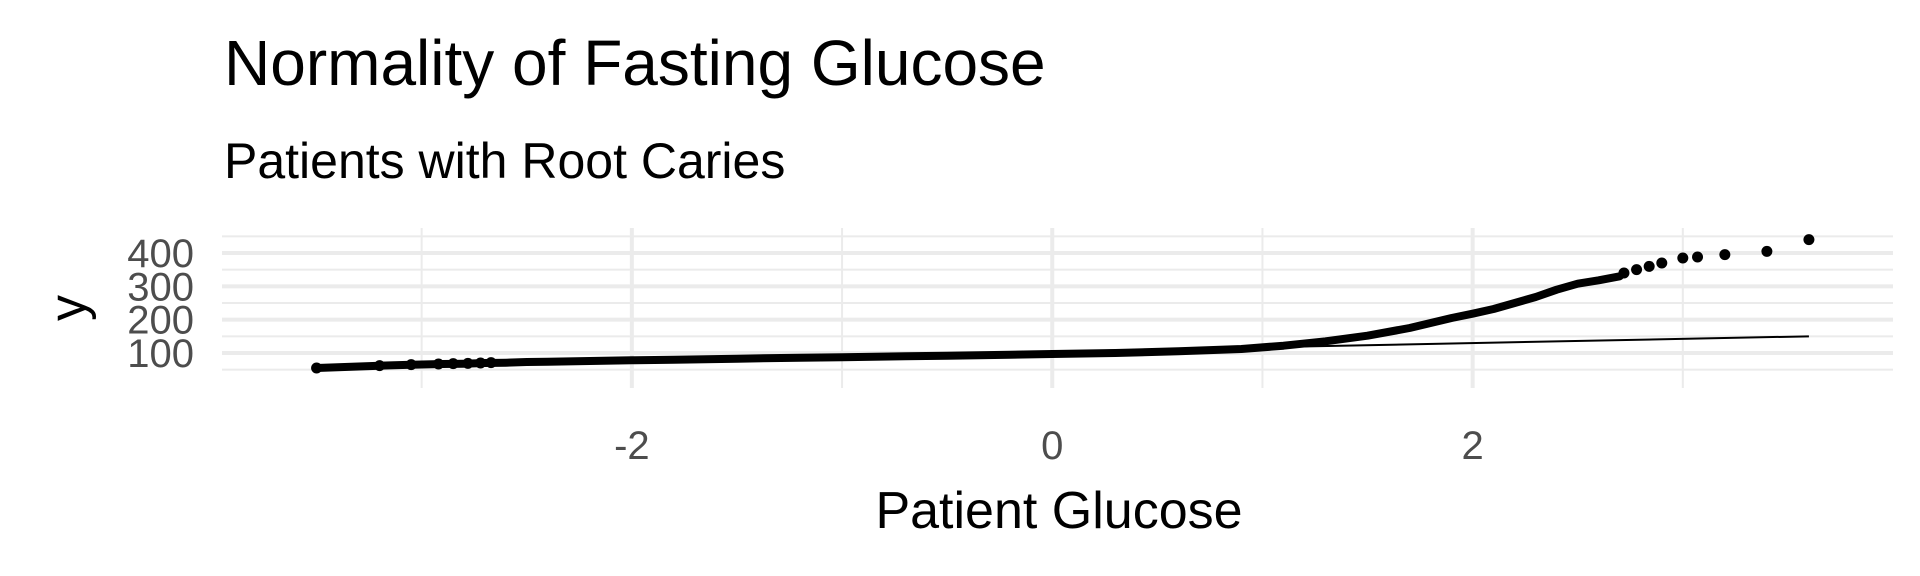 The image size is (1920, 576). I want to click on chart-subtitle: Patients with Root Caries, so click(504, 161).